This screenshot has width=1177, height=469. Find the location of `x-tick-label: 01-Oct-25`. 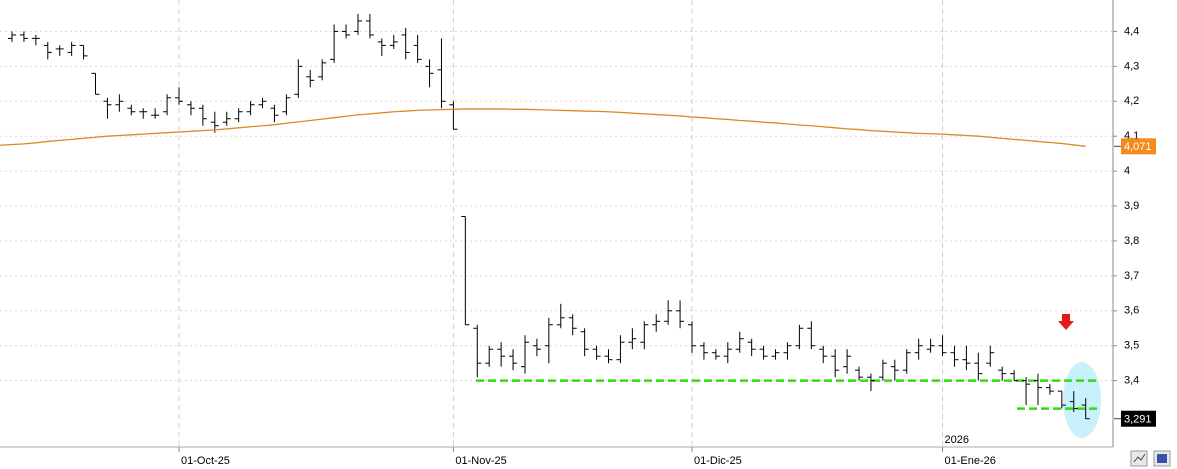

x-tick-label: 01-Oct-25 is located at coordinates (205, 461).